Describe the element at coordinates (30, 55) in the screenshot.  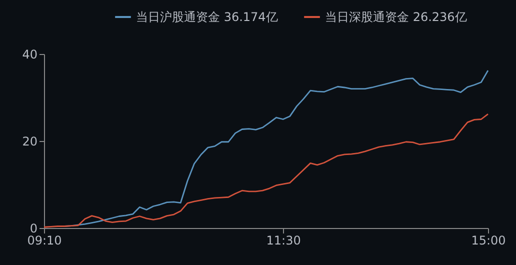
I see `y-tick-label: 40` at that location.